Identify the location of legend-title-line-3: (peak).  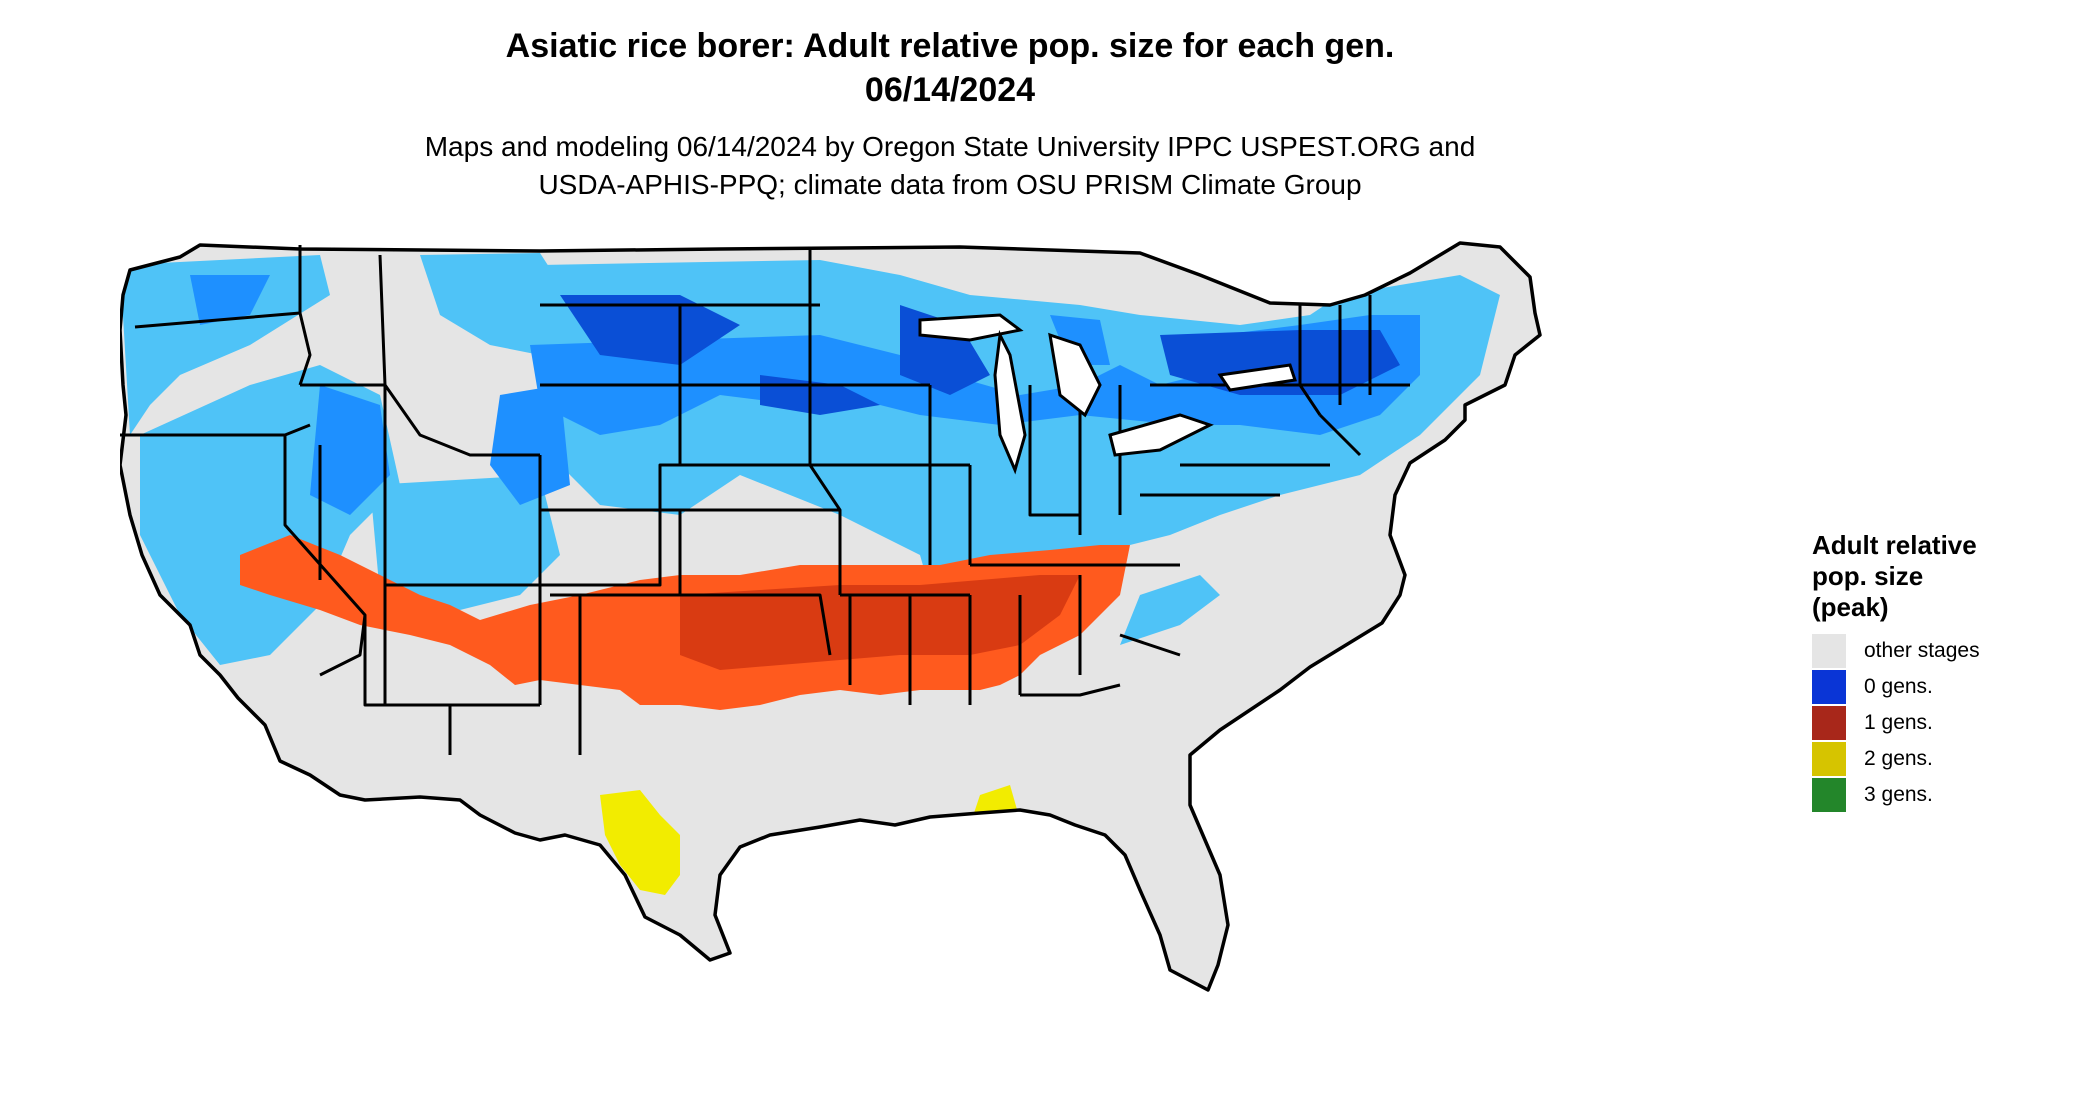
(1850, 607).